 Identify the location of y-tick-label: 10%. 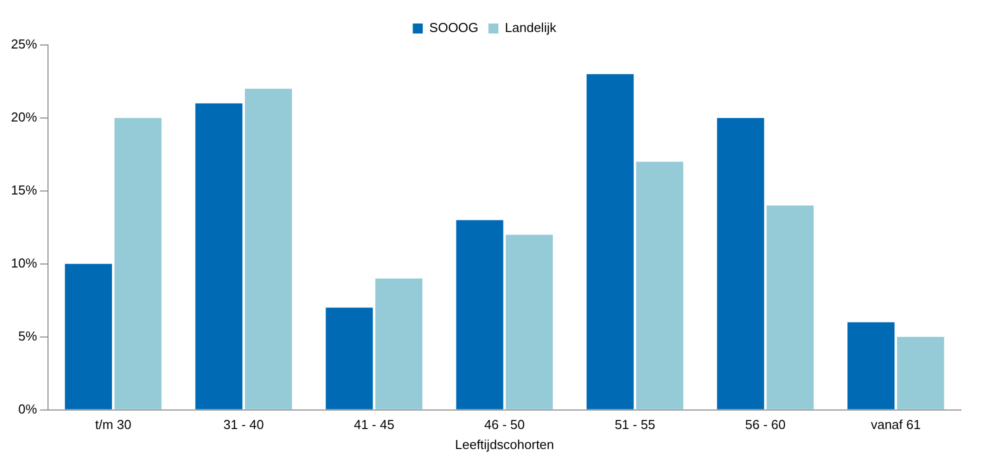
(24, 262).